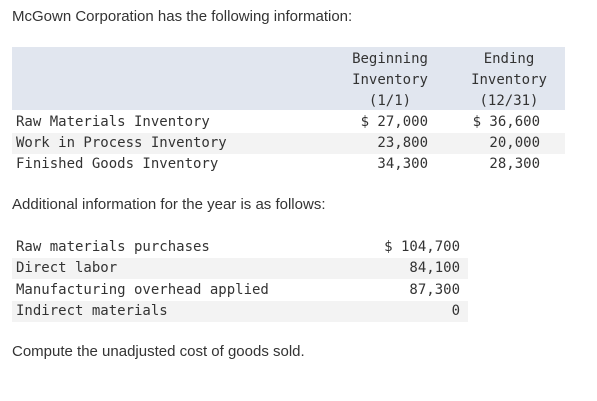 Image resolution: width=597 pixels, height=401 pixels. I want to click on table-row: Indirect materials 0, so click(240, 311).